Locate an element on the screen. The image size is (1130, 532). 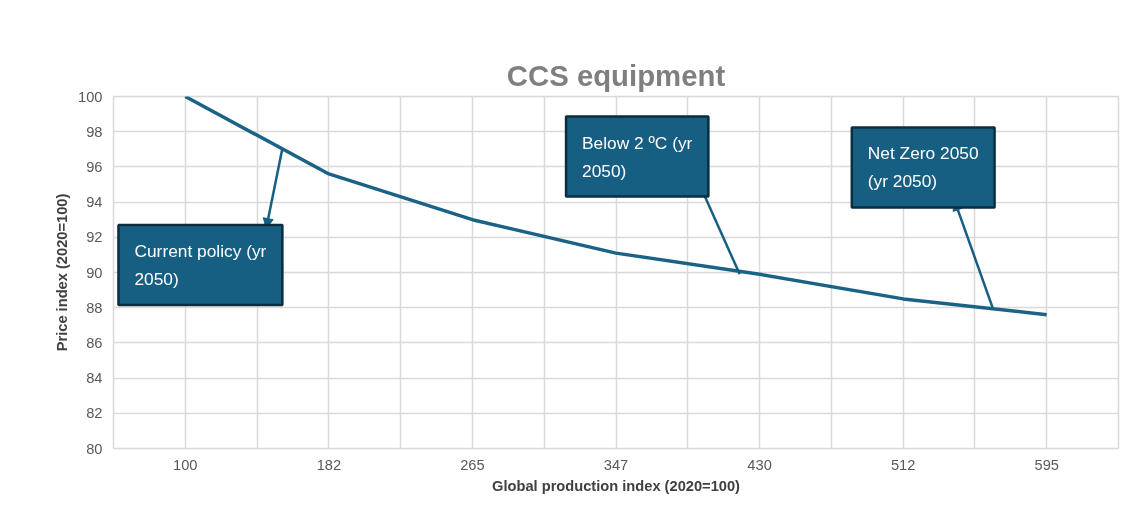
y-tick-label: 88 is located at coordinates (94, 307).